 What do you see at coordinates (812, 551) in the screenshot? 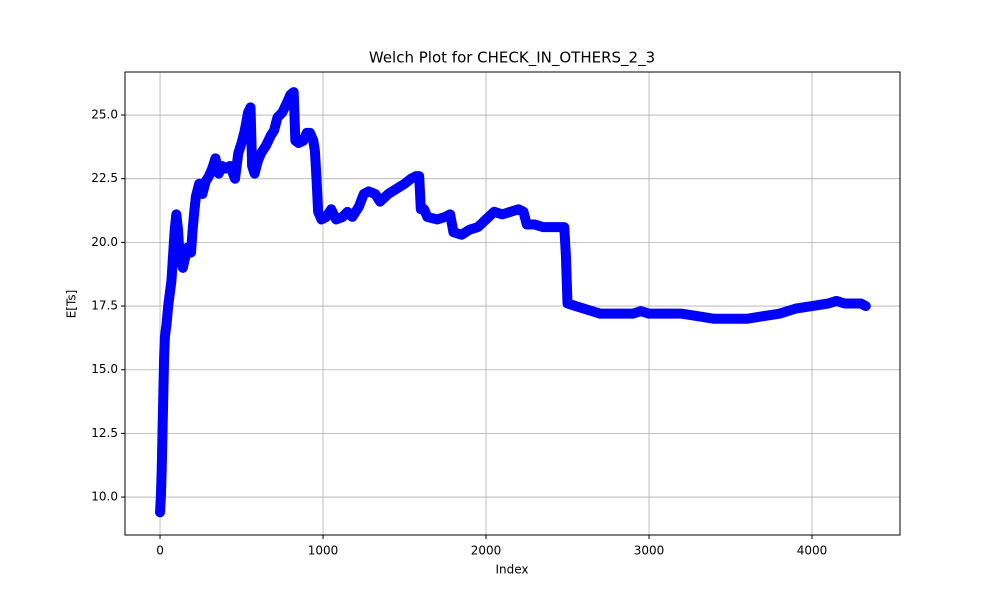
I see `x-tick-label: 4000` at bounding box center [812, 551].